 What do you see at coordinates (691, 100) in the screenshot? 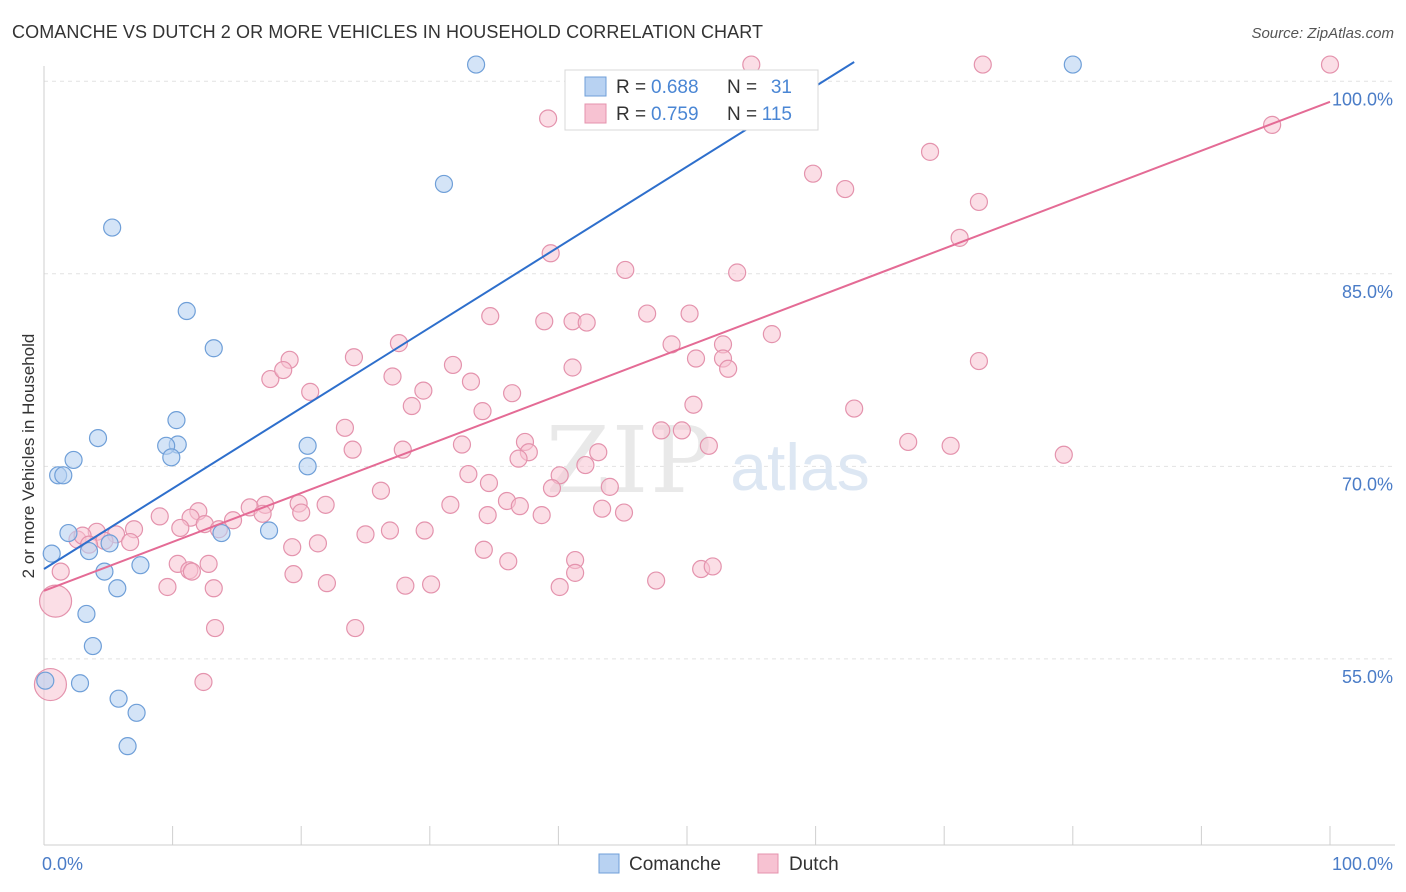
I see `correlation-legend: R = 0.688 N = 31 R = 0.759 N = 115` at bounding box center [691, 100].